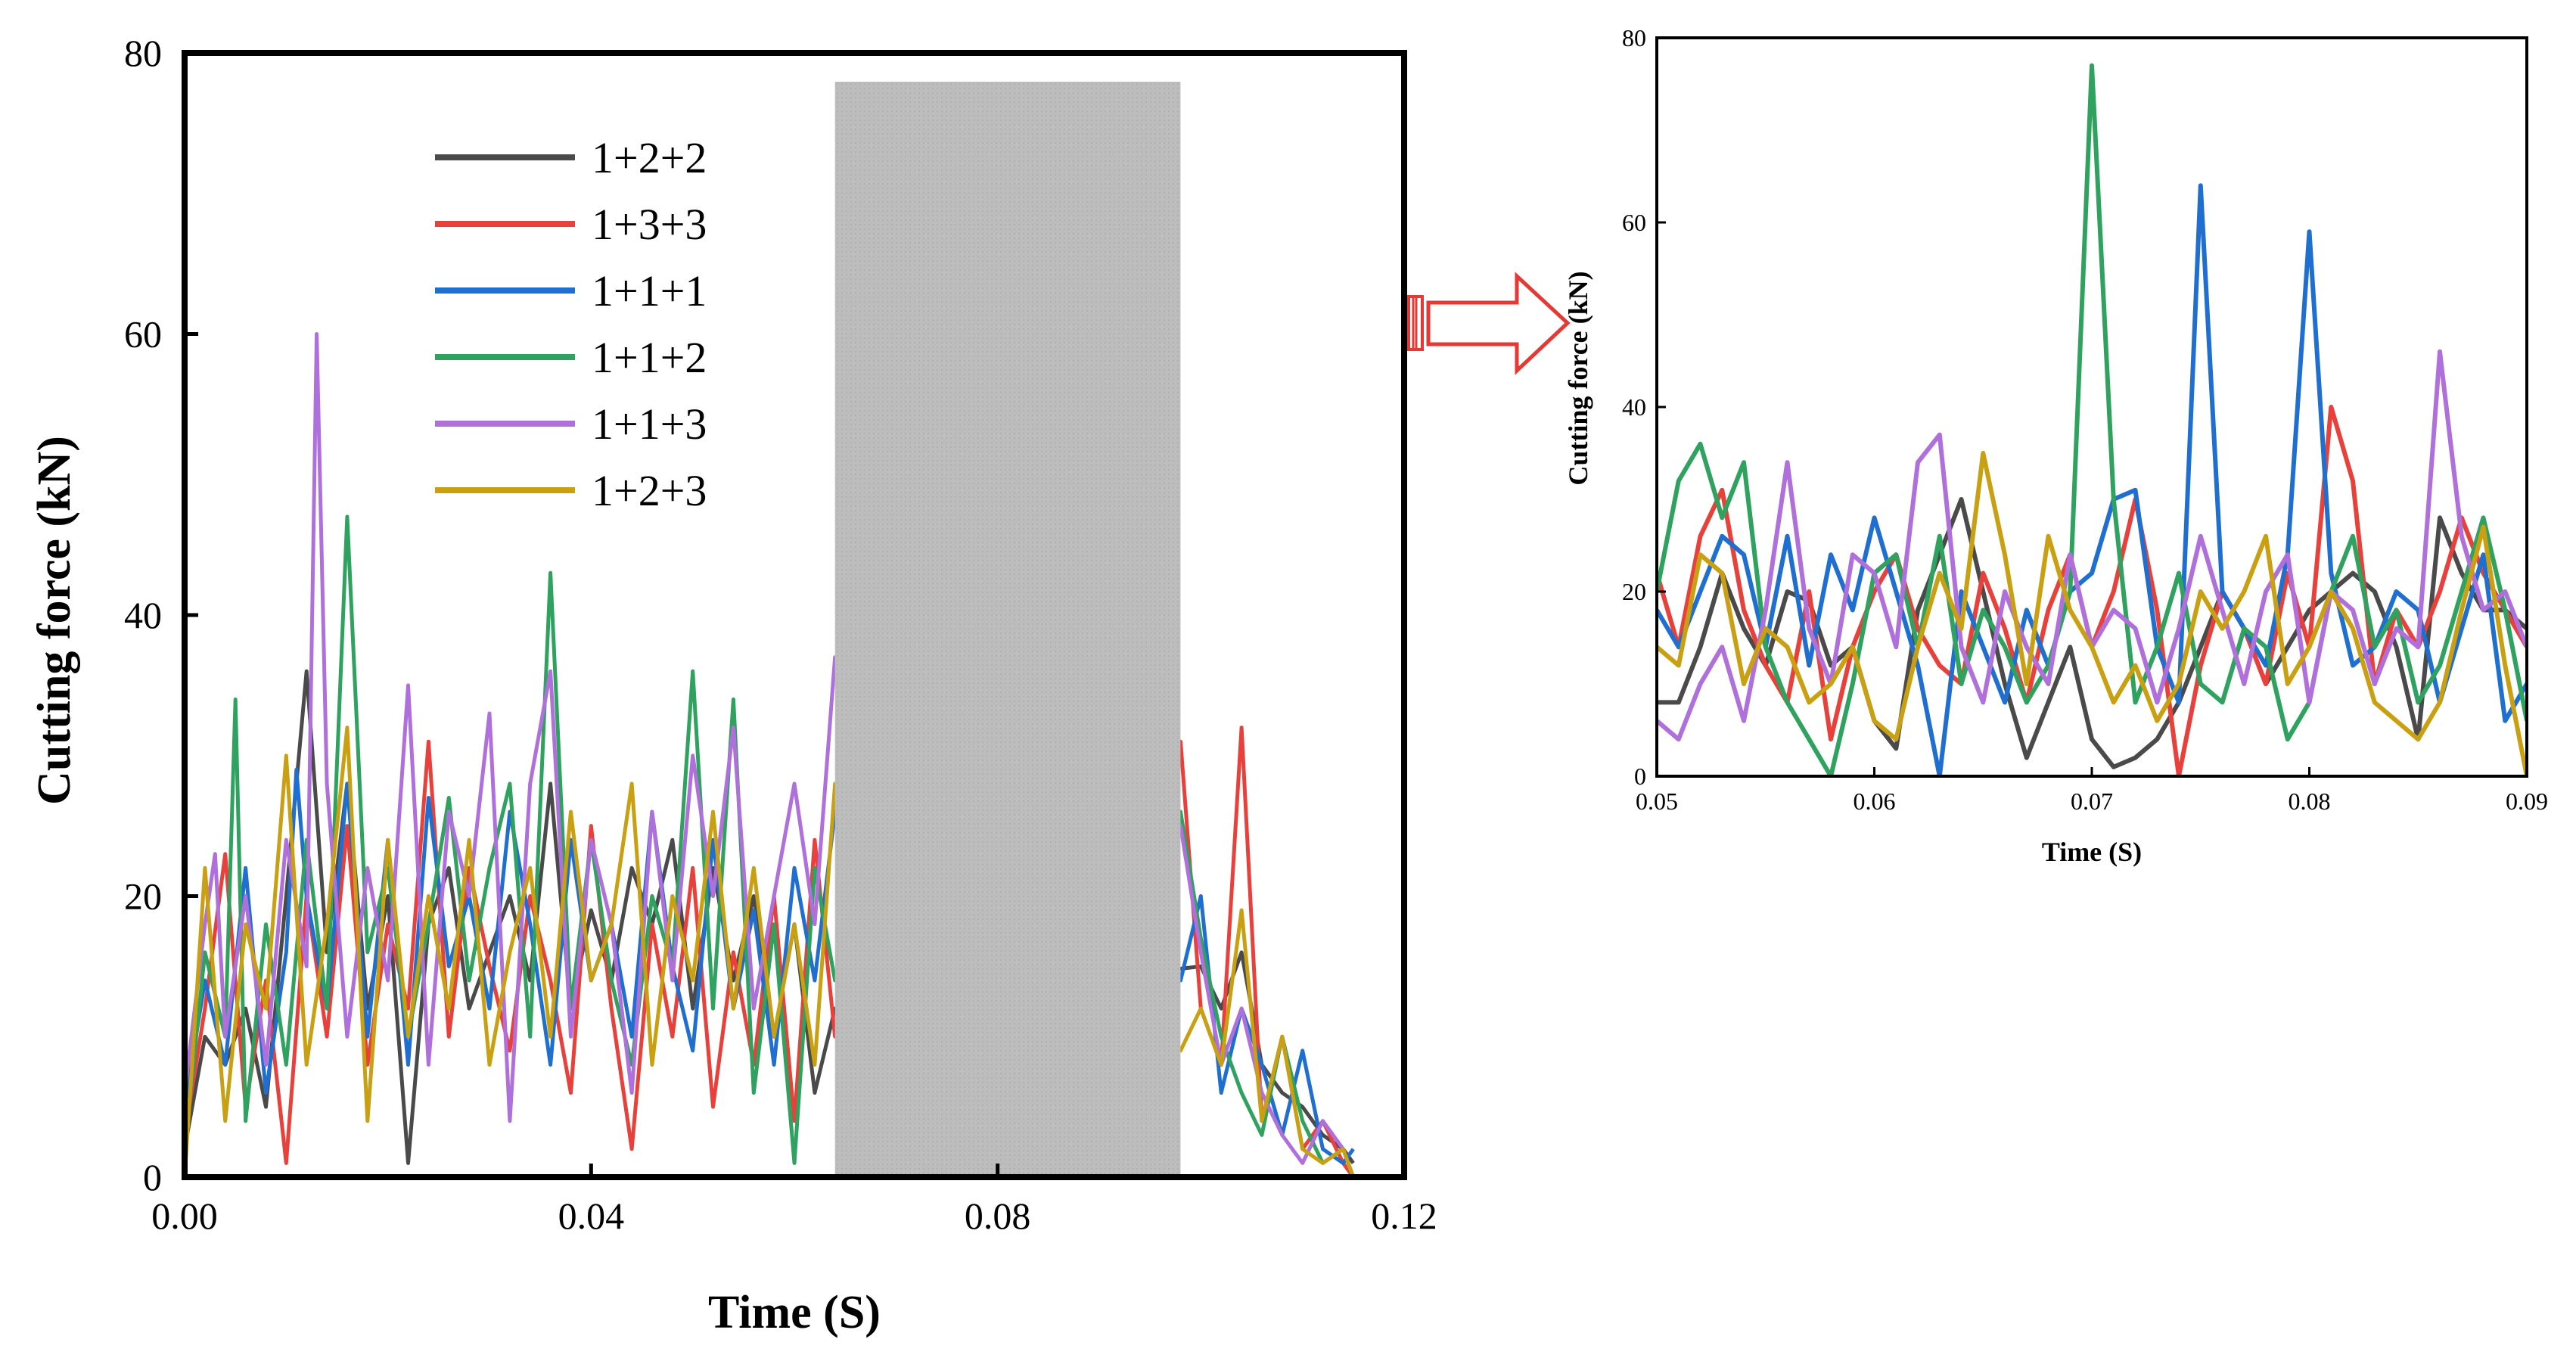 The image size is (2576, 1361). I want to click on main-highlight-region, so click(1007, 630).